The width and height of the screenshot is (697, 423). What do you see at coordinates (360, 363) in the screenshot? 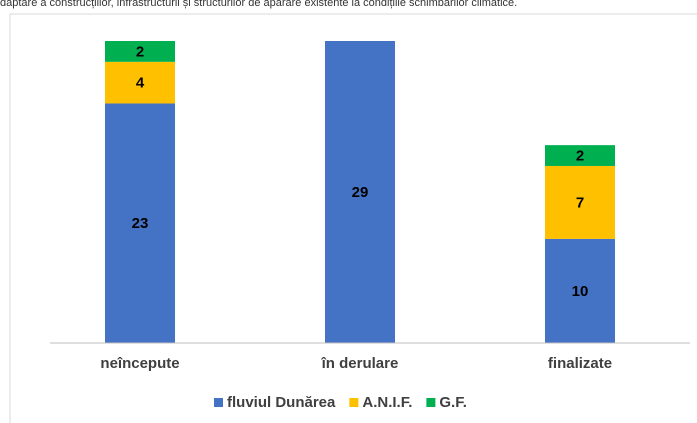
I see `x-tick-label: în derulare` at bounding box center [360, 363].